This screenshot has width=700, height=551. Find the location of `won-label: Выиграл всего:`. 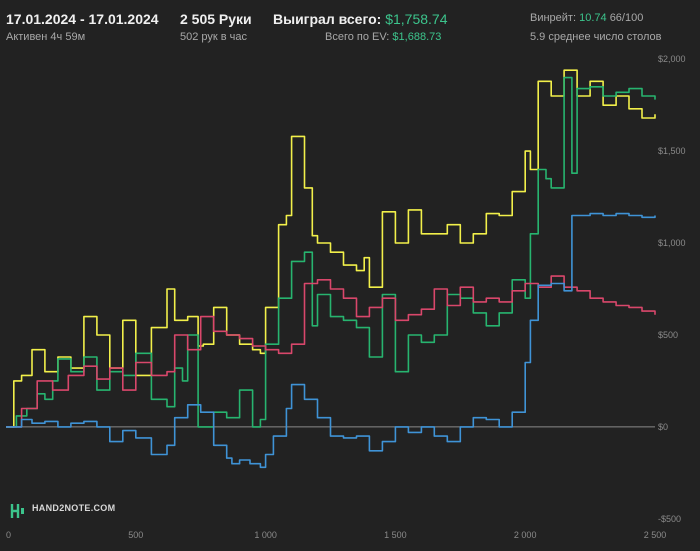

won-label: Выиграл всего: is located at coordinates (327, 19).